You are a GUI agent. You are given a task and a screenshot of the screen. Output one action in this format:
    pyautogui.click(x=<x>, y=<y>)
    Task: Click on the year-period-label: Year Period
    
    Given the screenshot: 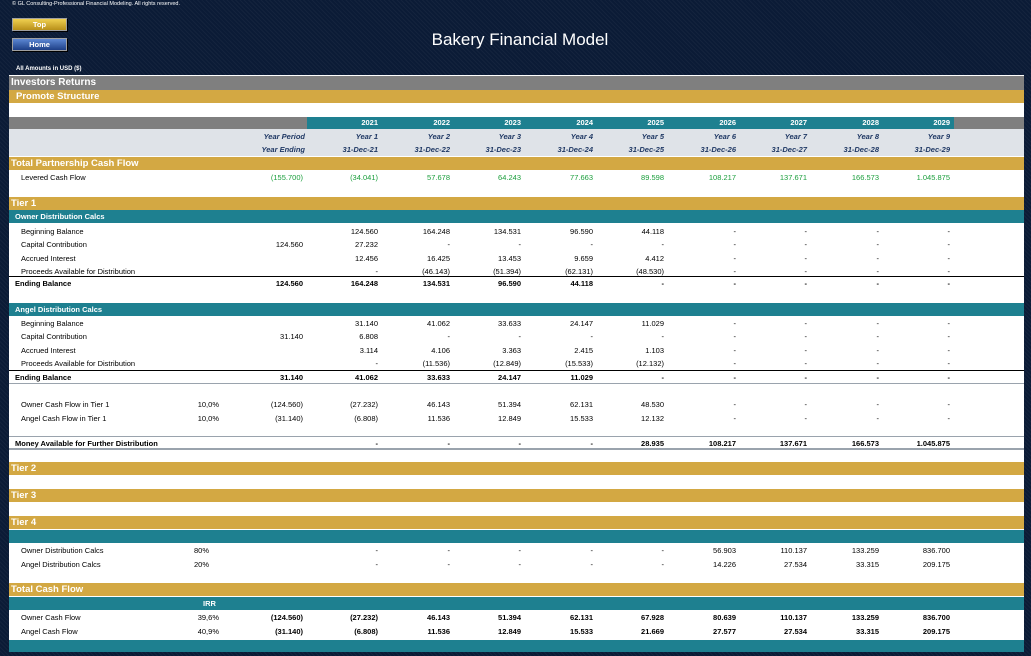 What is the action you would take?
    pyautogui.click(x=284, y=136)
    